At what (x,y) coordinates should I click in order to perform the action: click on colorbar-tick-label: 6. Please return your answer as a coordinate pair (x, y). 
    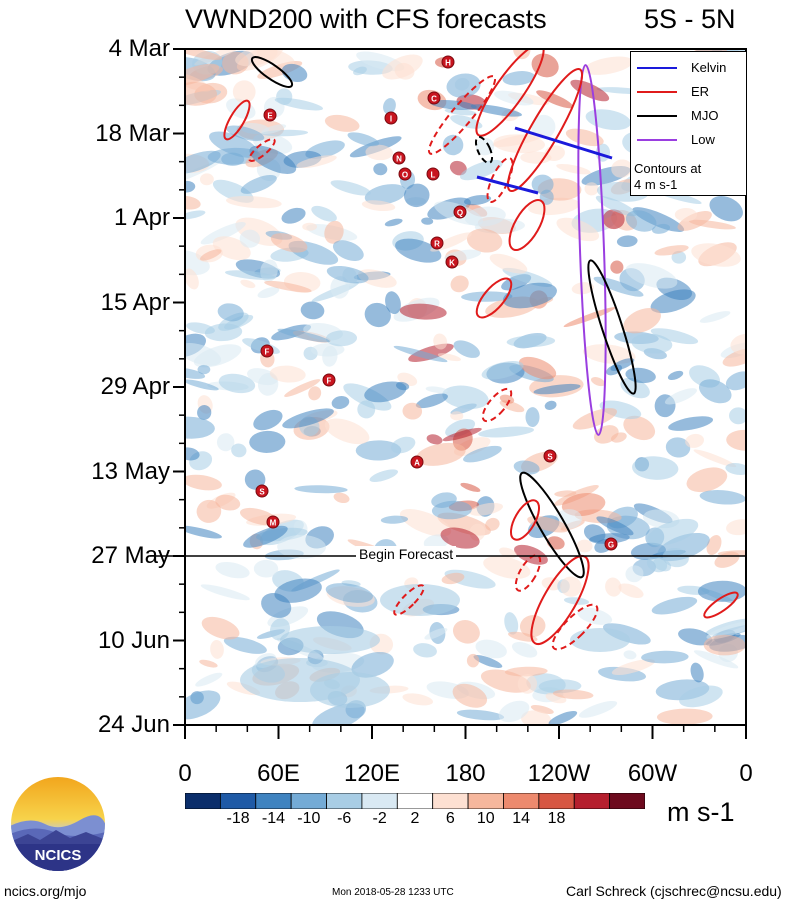
    Looking at the image, I should click on (450, 818).